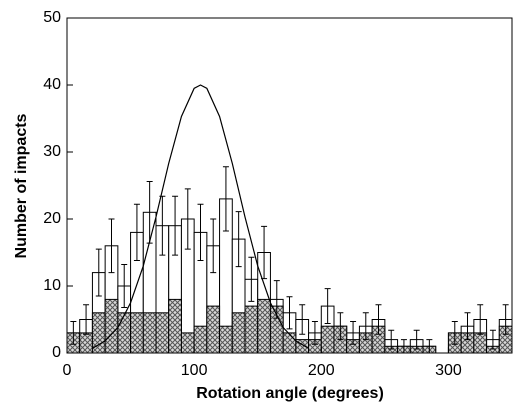  What do you see at coordinates (21, 185) in the screenshot?
I see `y-axis-label: Number of impacts` at bounding box center [21, 185].